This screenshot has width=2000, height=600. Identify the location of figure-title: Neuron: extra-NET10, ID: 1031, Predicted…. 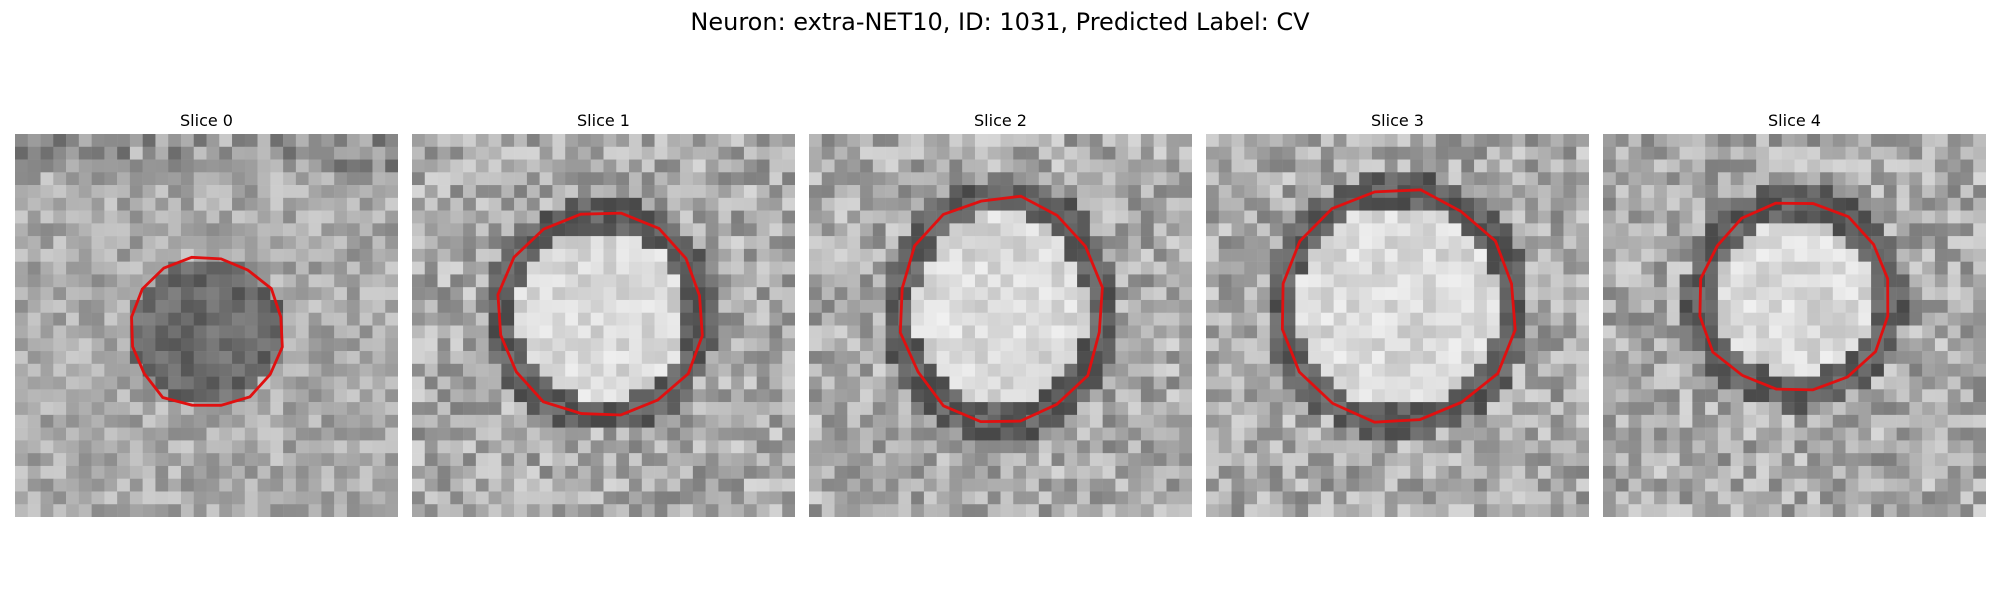
(1000, 22).